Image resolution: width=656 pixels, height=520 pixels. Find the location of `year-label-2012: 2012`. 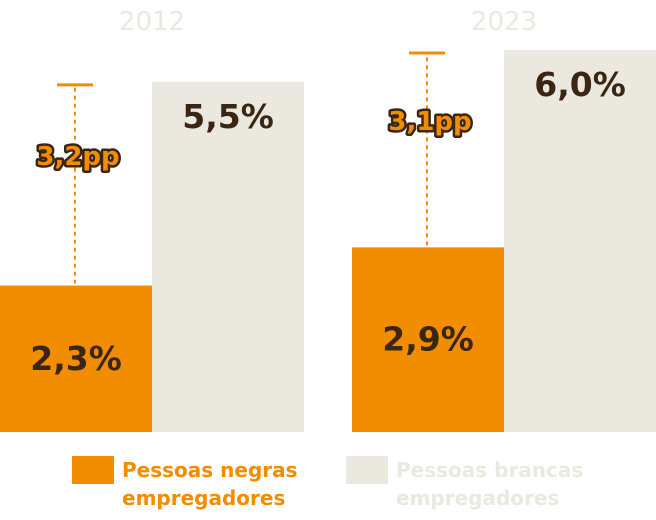

year-label-2012: 2012 is located at coordinates (152, 22).